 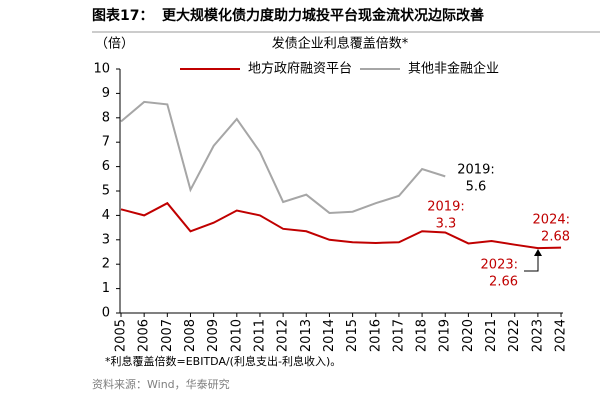 What do you see at coordinates (323, 15) in the screenshot?
I see `chart-title: 更大规模化债力度助力城投平台现金流状况边际改善` at bounding box center [323, 15].